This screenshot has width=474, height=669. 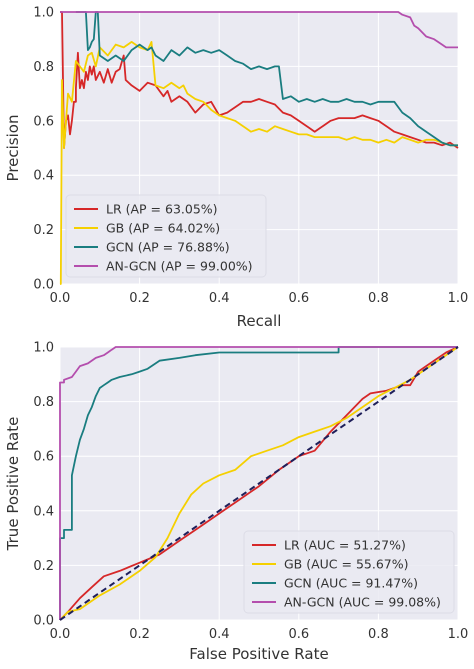 I want to click on x-axis-label: Recall, so click(x=259, y=321).